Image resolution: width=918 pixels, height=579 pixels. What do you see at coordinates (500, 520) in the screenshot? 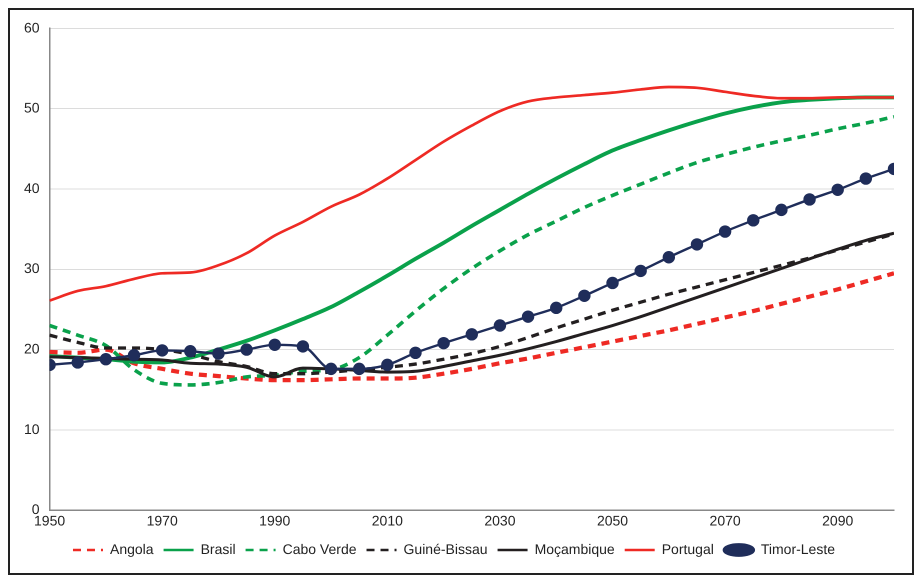
I see `x-tick-label: 2030` at bounding box center [500, 520].